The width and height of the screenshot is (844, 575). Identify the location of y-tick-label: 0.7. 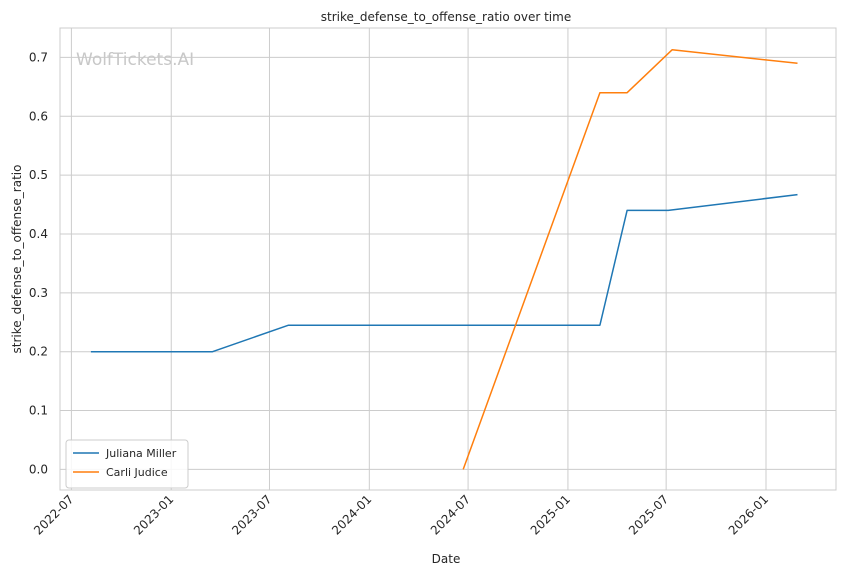
(38, 57).